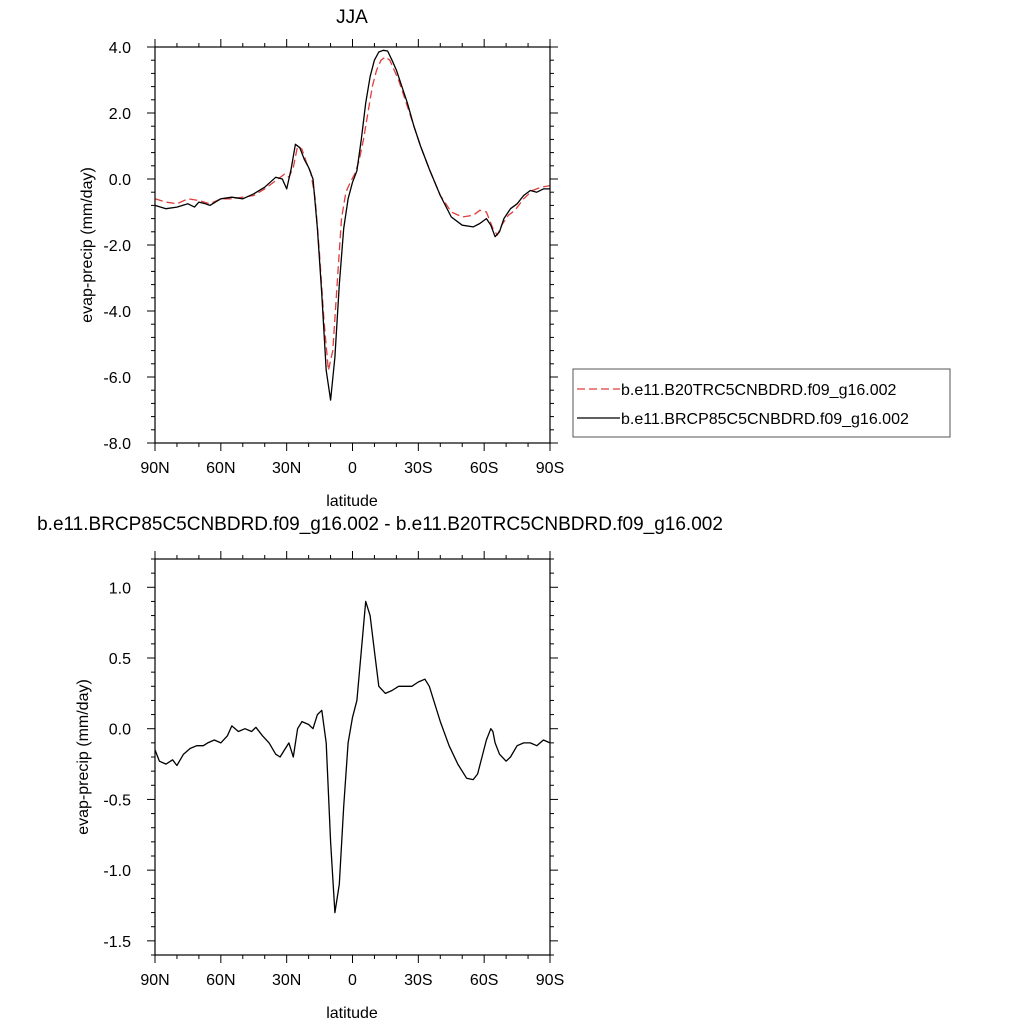 The image size is (1024, 1024). Describe the element at coordinates (759, 390) in the screenshot. I see `legend-label-historical: b.e11.B20TRC5CNBDRD.f09_g16.002` at that location.